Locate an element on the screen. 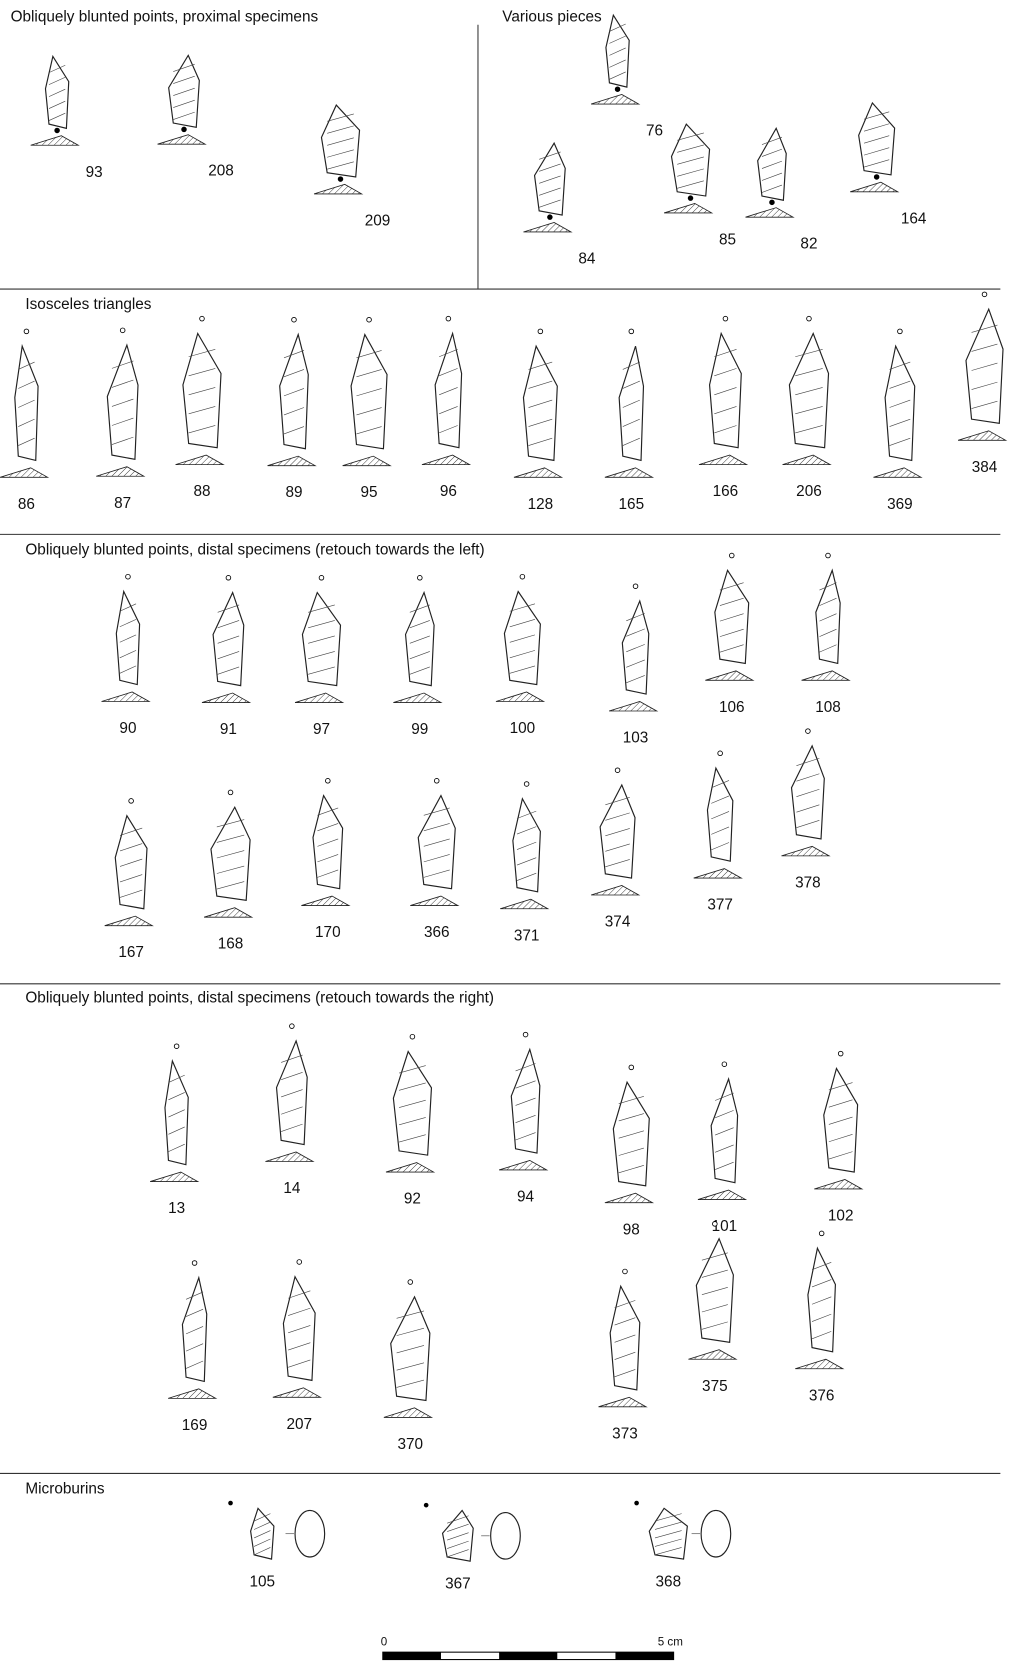 This screenshot has height=1661, width=1012. item-number: 86 is located at coordinates (26, 504).